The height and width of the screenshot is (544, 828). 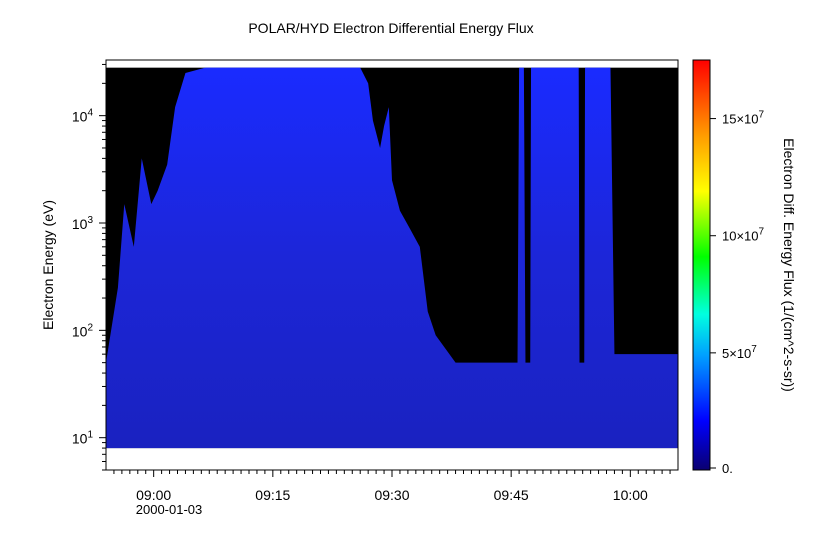 What do you see at coordinates (153, 495) in the screenshot?
I see `x-tick-label: 09:00` at bounding box center [153, 495].